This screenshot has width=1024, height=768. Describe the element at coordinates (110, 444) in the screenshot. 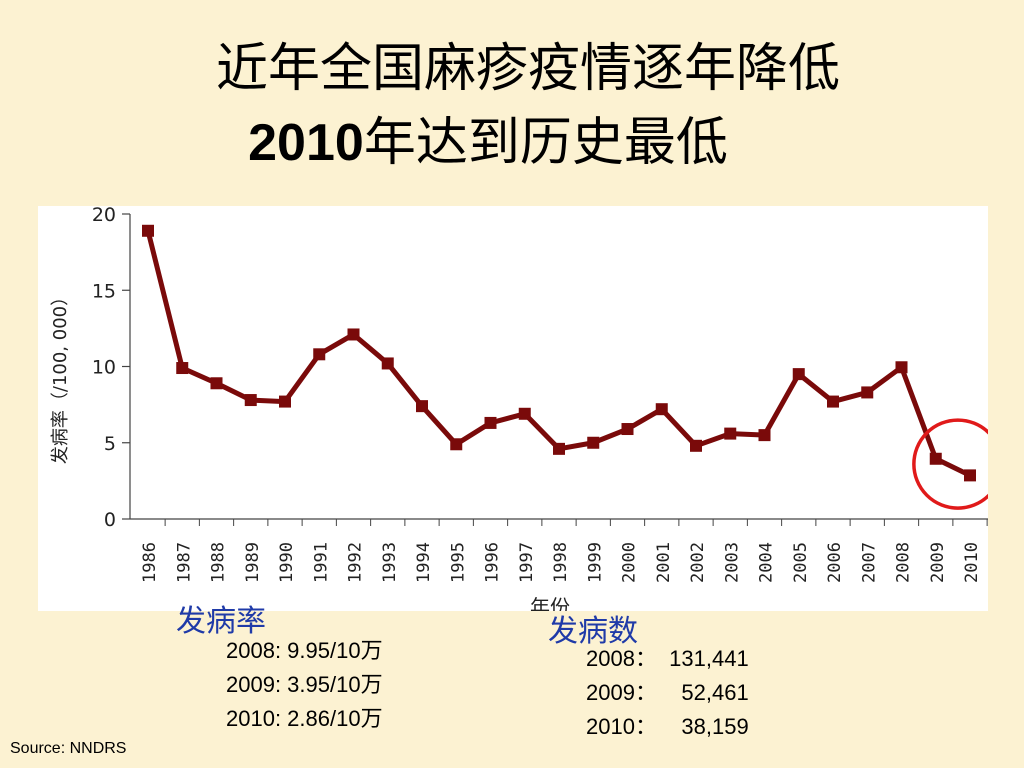

I see `y-tick-label: 5` at that location.